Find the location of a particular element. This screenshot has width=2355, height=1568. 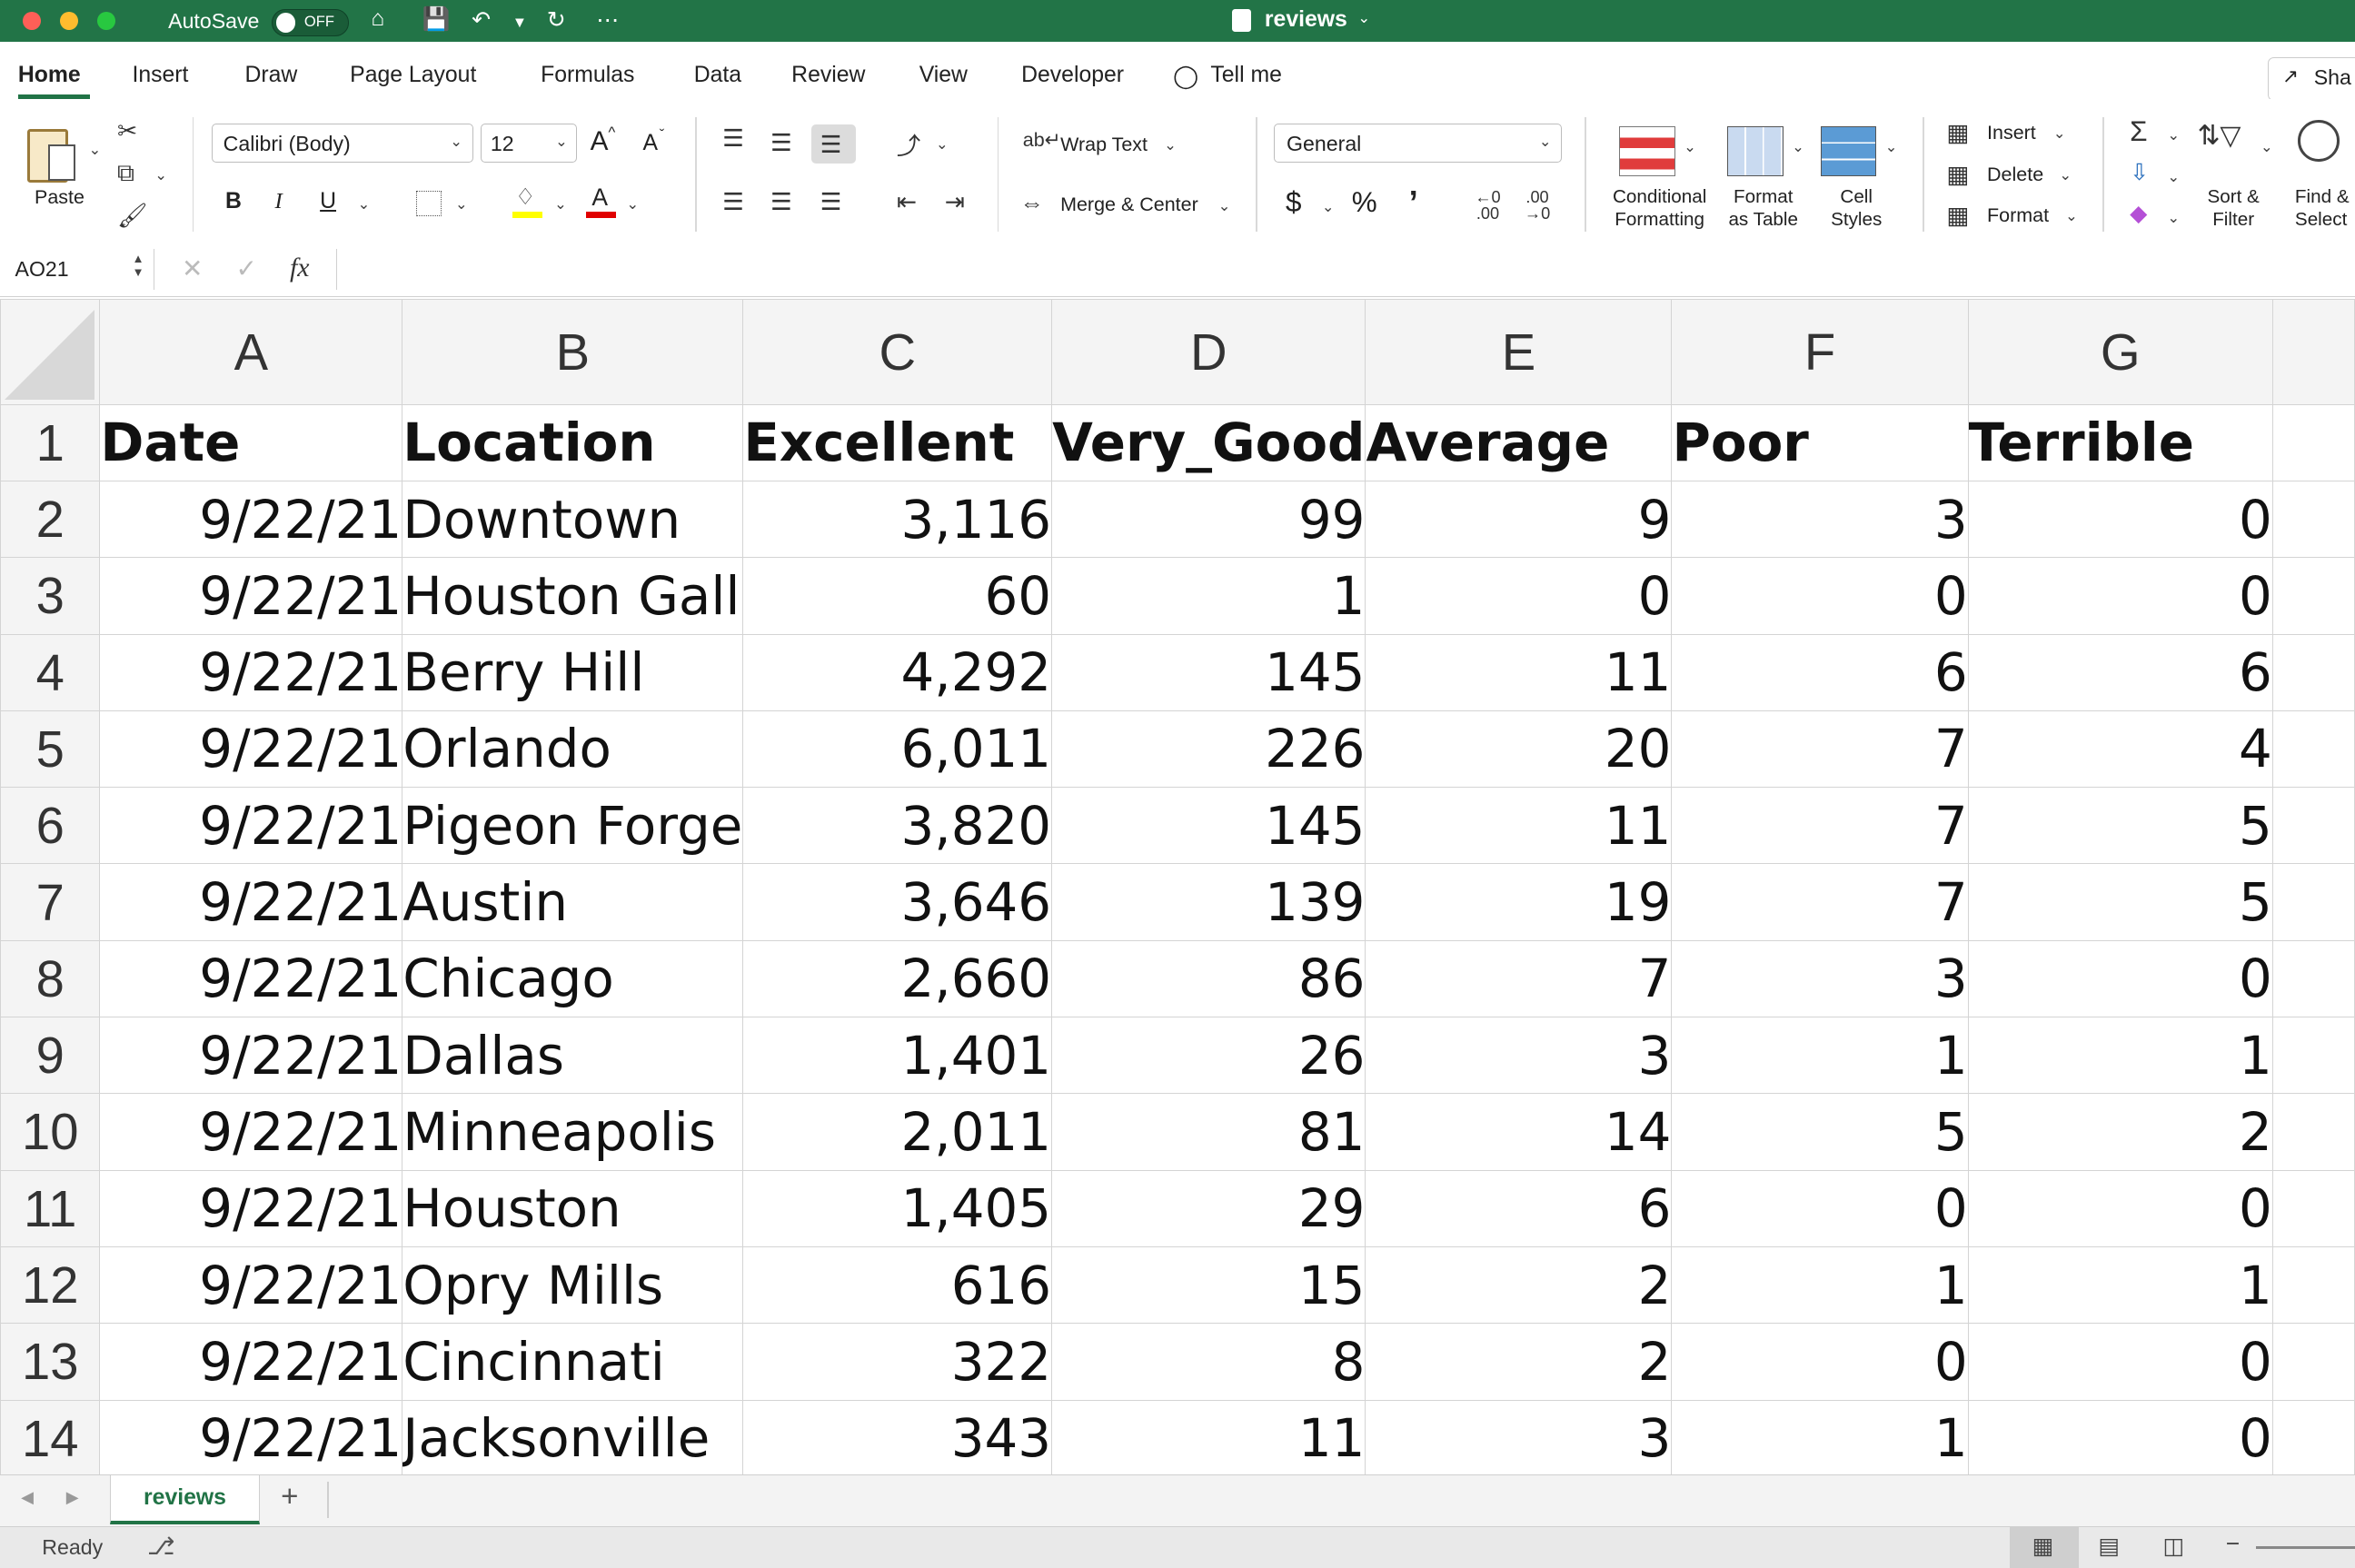

paste-button: Paste is located at coordinates (59, 196).